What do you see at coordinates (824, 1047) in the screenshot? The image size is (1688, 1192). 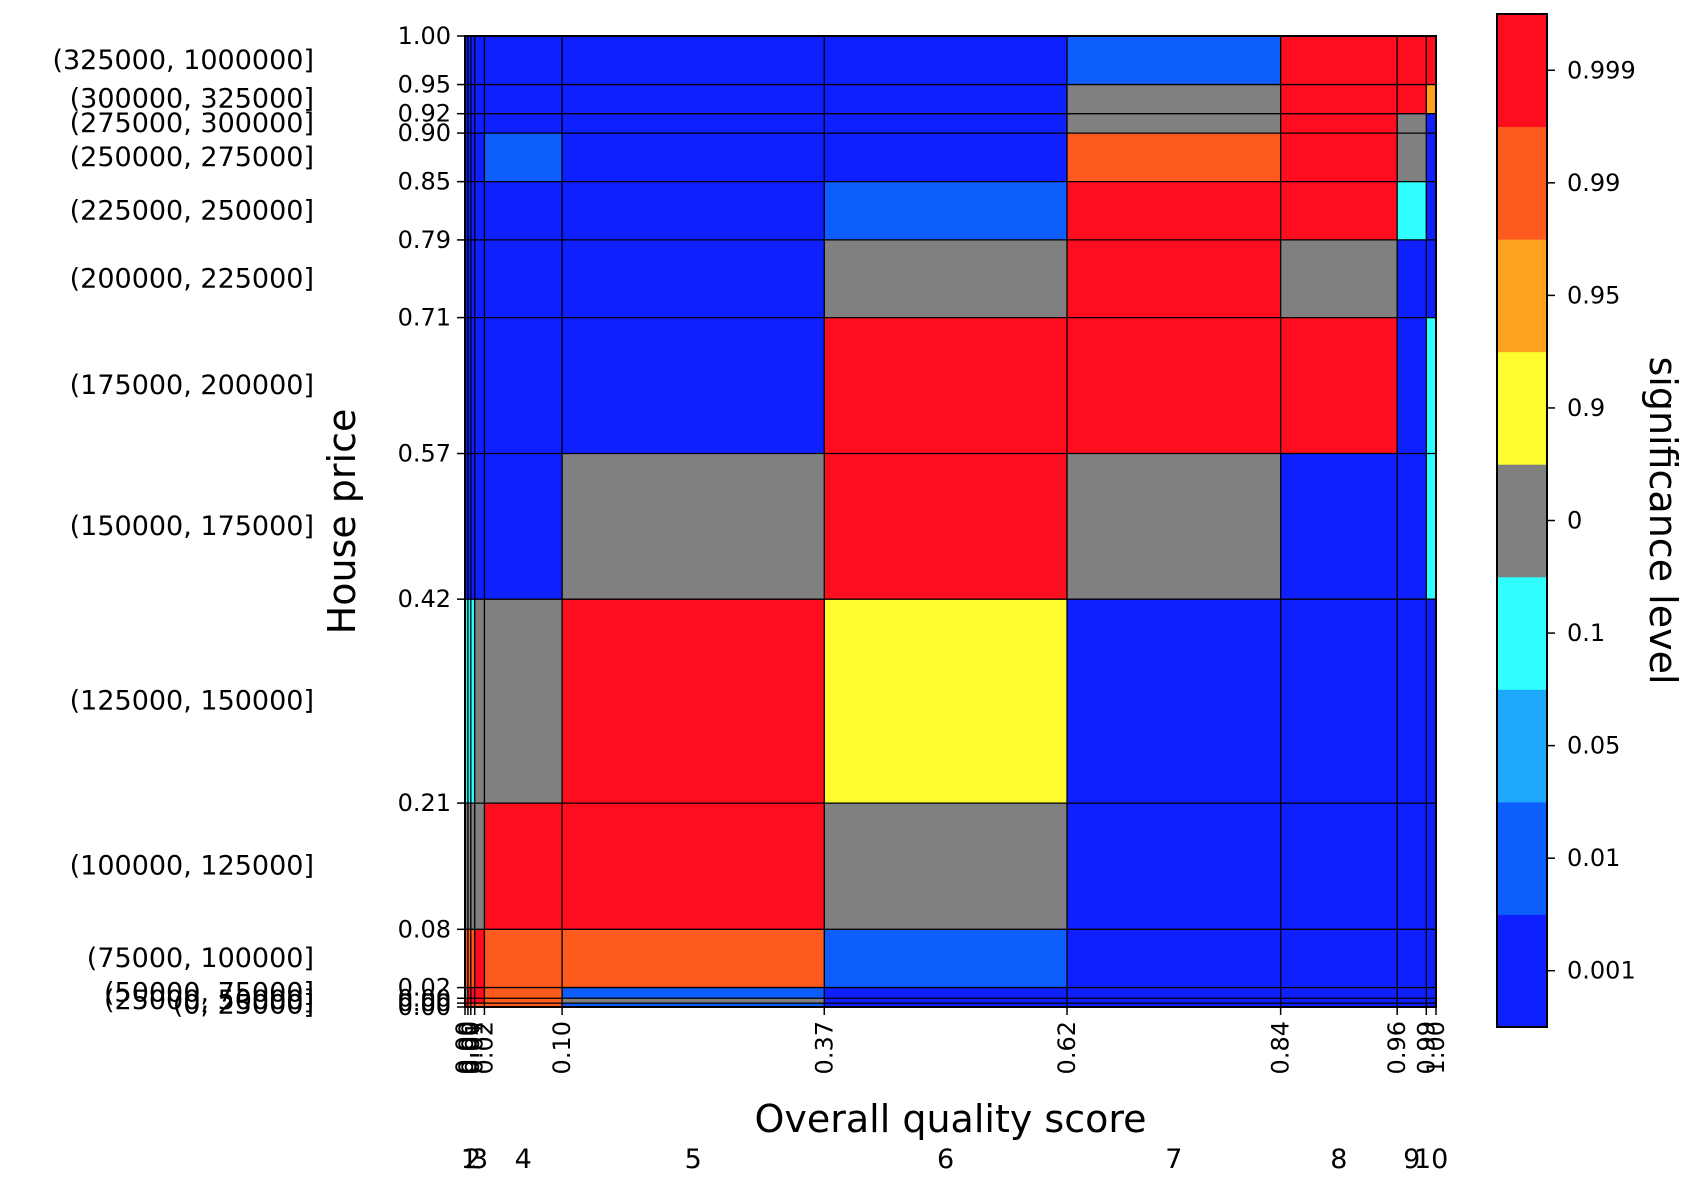 I see `x-tick-label: 0.37` at bounding box center [824, 1047].